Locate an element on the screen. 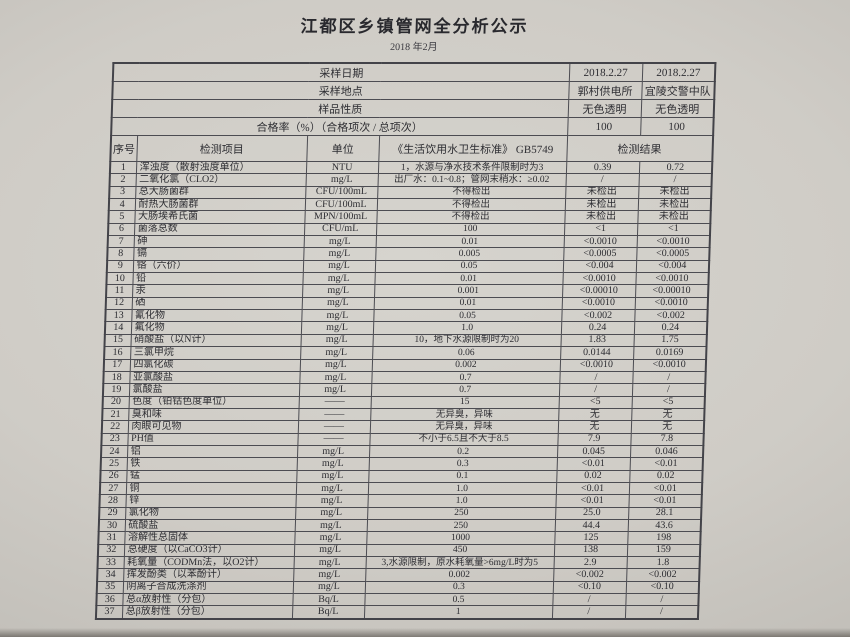 Image resolution: width=850 pixels, height=637 pixels. standard-limit-cell: 0.005 is located at coordinates (469, 254).